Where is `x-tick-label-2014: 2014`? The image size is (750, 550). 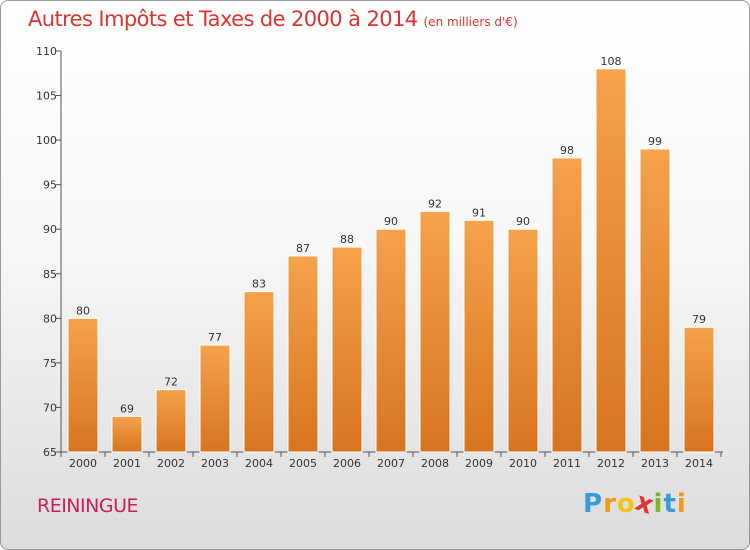 x-tick-label-2014: 2014 is located at coordinates (699, 463).